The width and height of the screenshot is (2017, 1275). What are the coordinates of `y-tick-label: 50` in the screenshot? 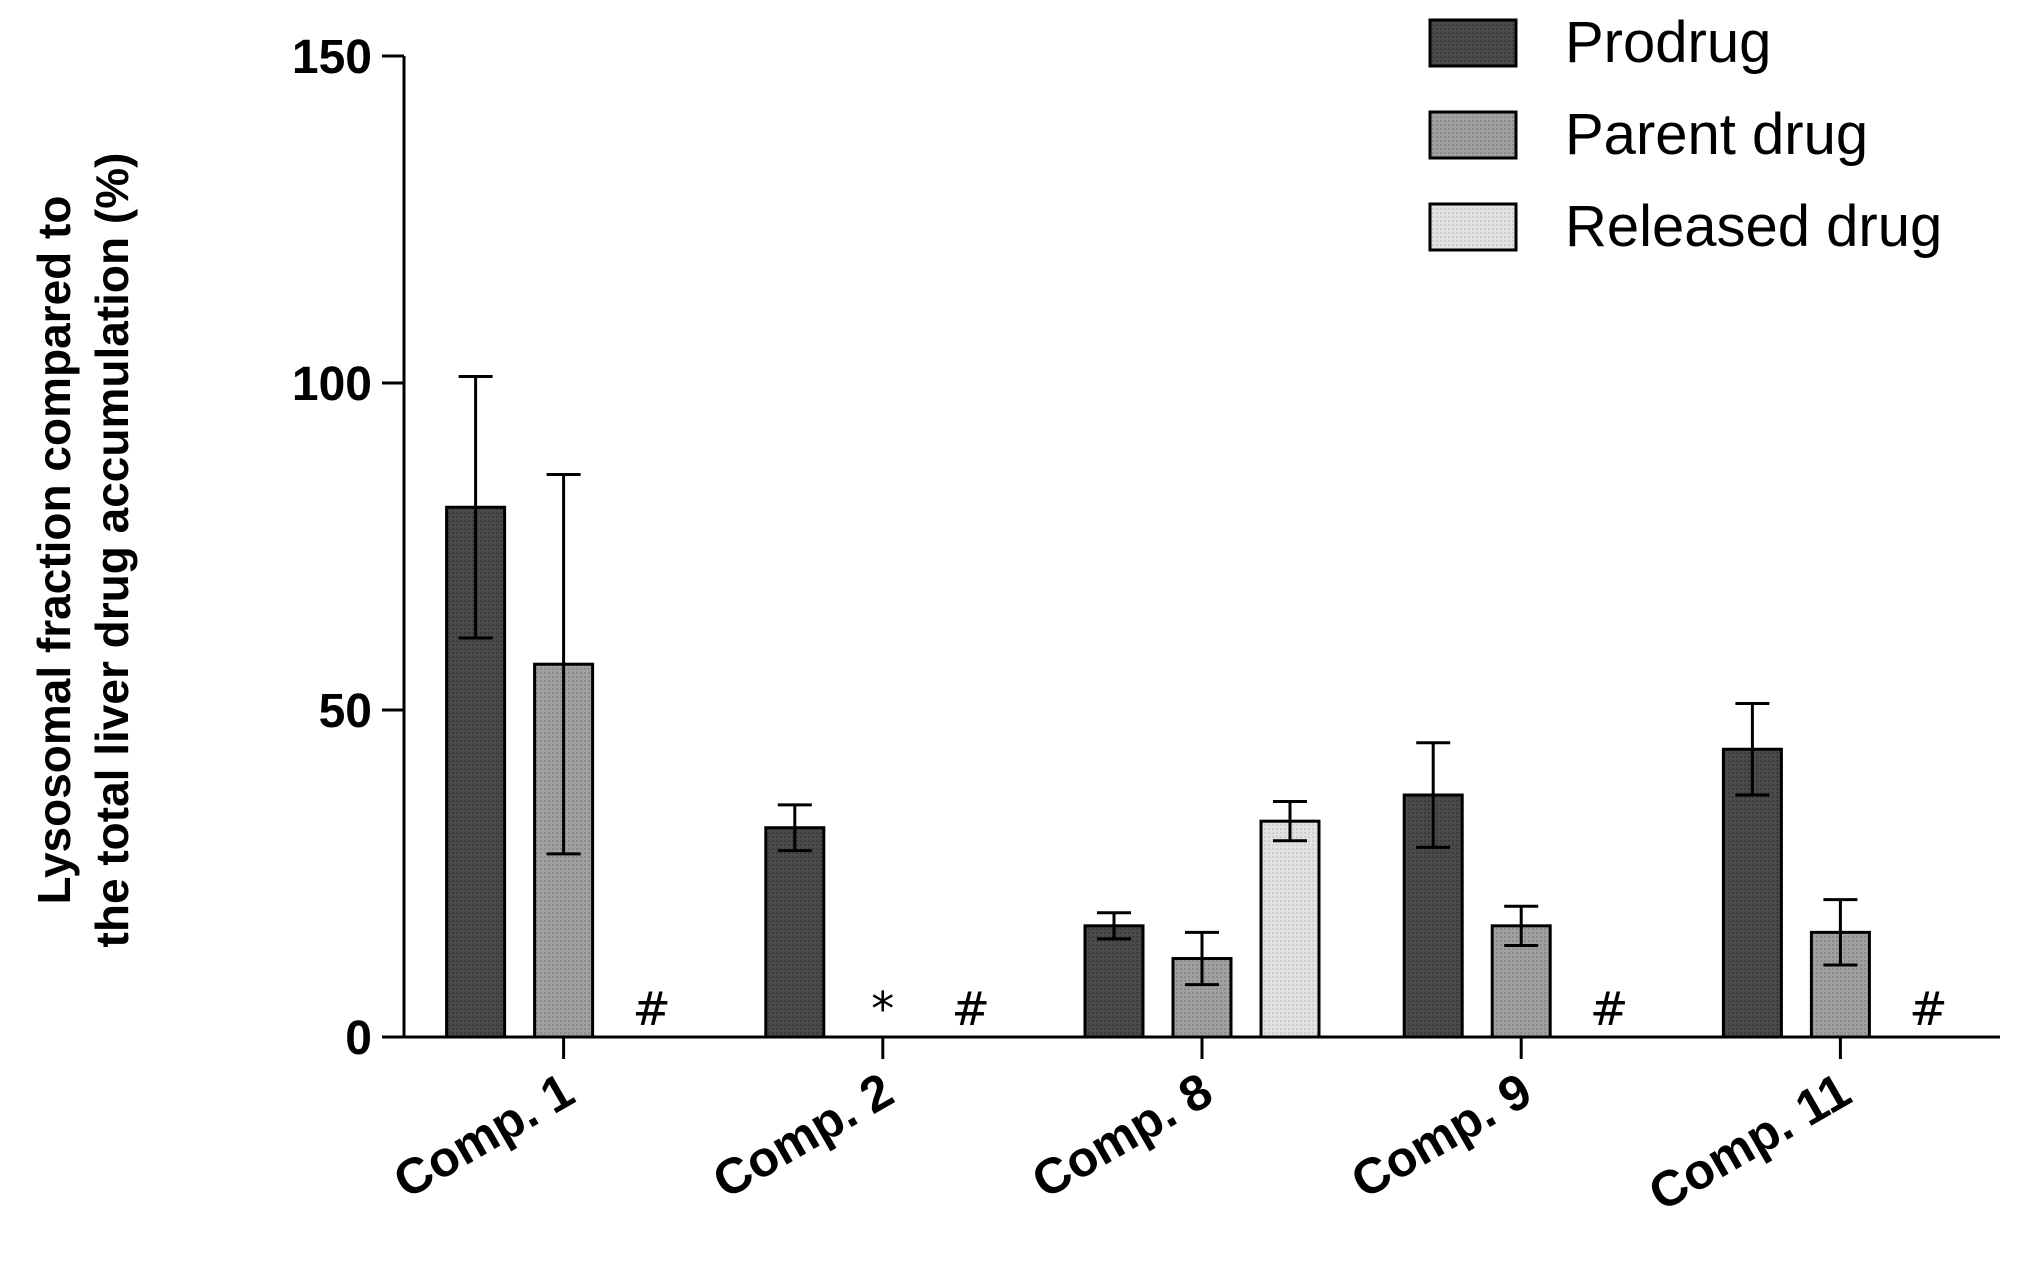 It's located at (345, 711).